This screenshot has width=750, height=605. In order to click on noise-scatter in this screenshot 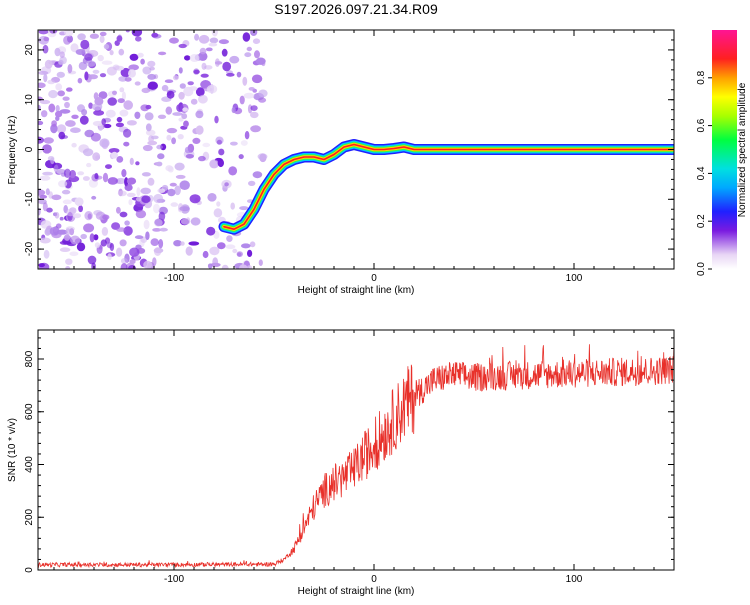, I will do `click(153, 149)`.